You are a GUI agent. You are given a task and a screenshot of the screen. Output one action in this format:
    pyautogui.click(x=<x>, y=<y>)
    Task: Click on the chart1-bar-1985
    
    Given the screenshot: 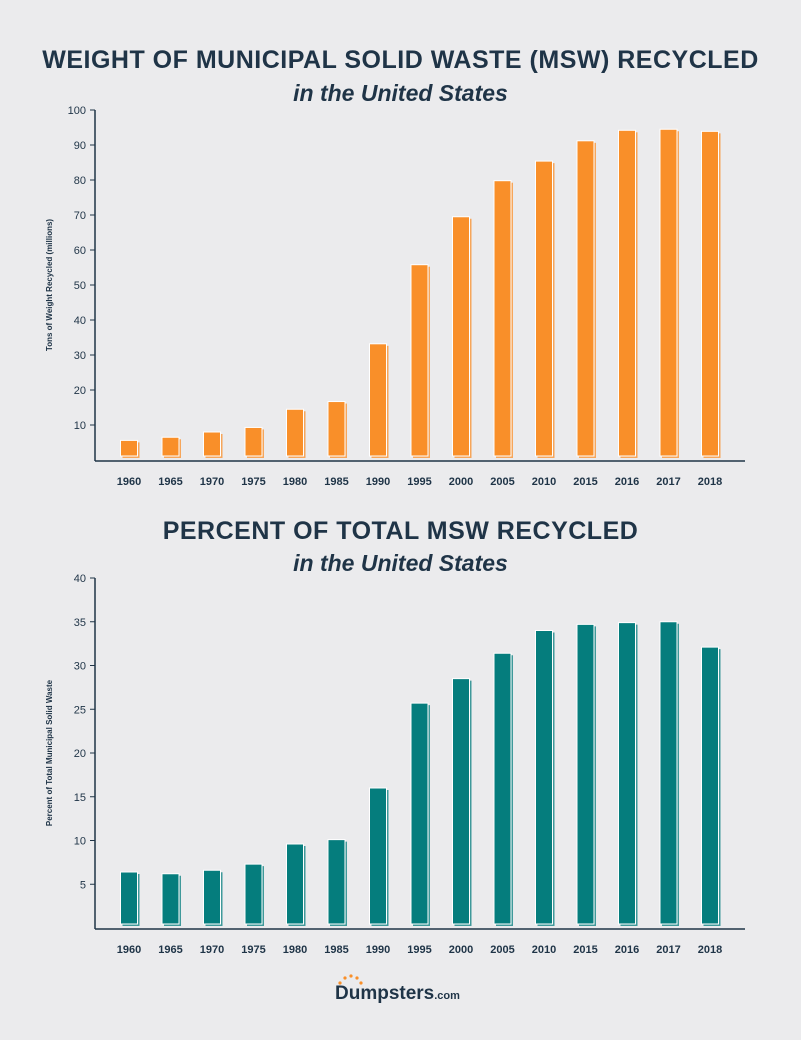 What is the action you would take?
    pyautogui.click(x=336, y=429)
    